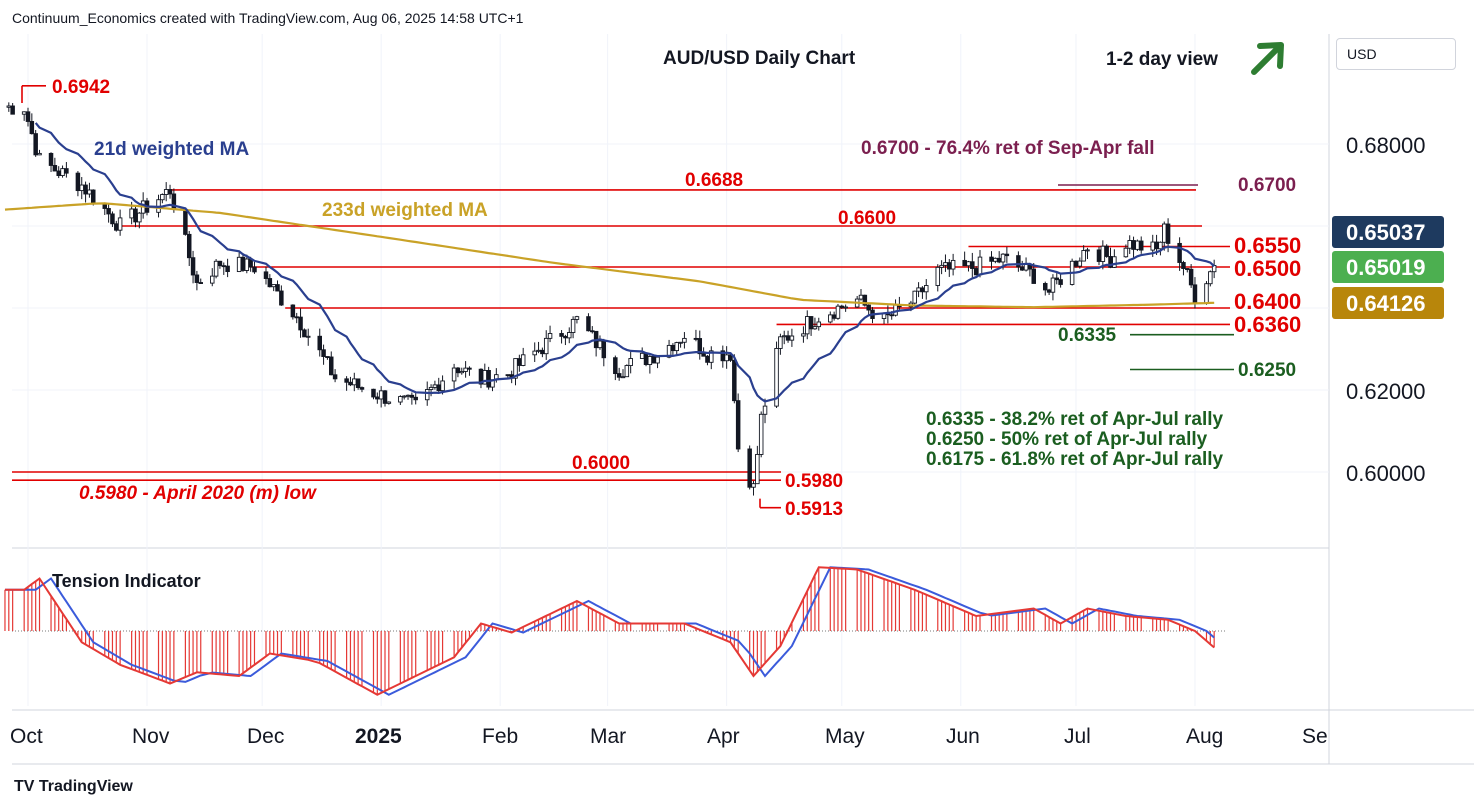  Describe the element at coordinates (1386, 145) in the screenshot. I see `price-tick-68000: 0.68000` at that location.